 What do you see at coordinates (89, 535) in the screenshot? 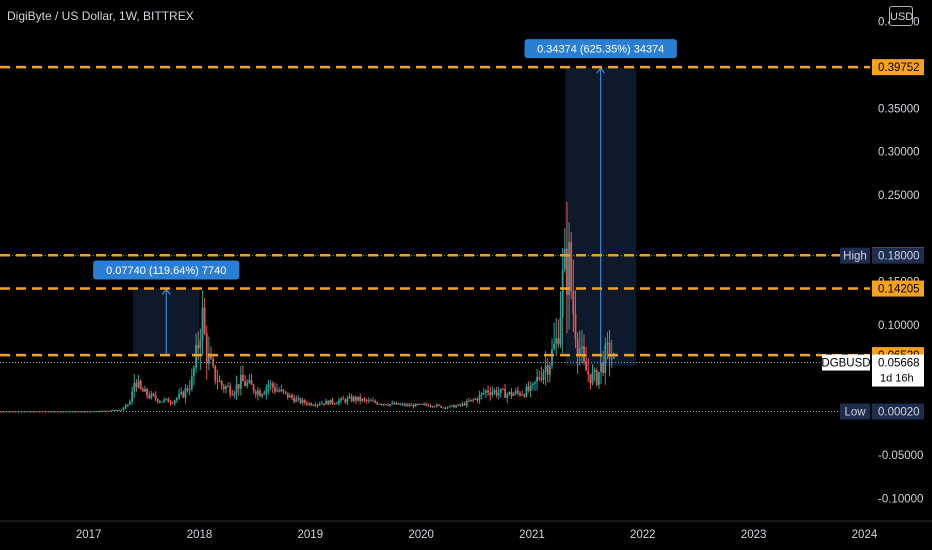
I see `x-tick-label: 2017` at bounding box center [89, 535].